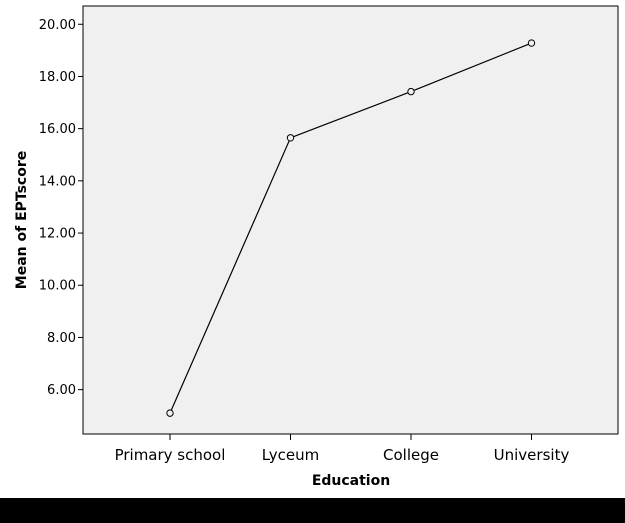 The width and height of the screenshot is (625, 523). What do you see at coordinates (532, 455) in the screenshot?
I see `x-tick-label: University` at bounding box center [532, 455].